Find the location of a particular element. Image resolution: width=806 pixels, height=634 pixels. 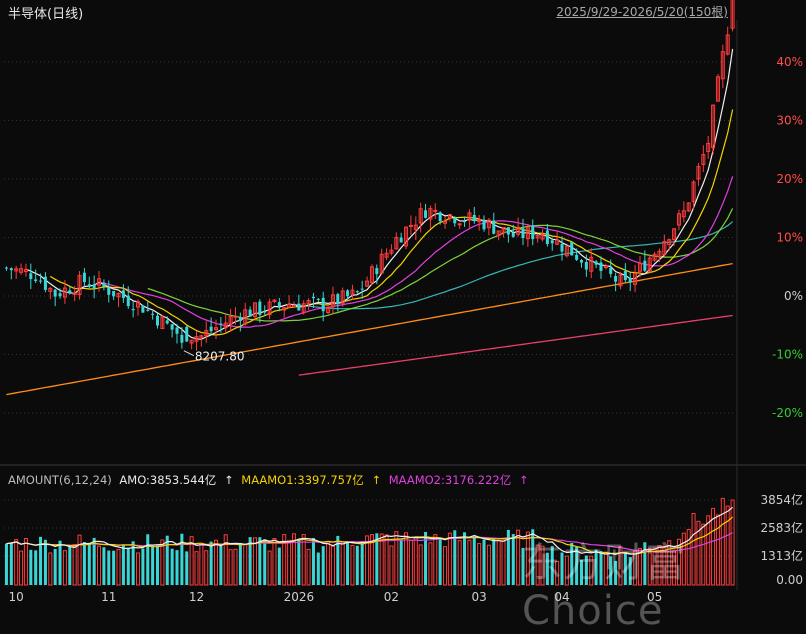

vol-tick-label: 3854亿 is located at coordinates (781, 499).